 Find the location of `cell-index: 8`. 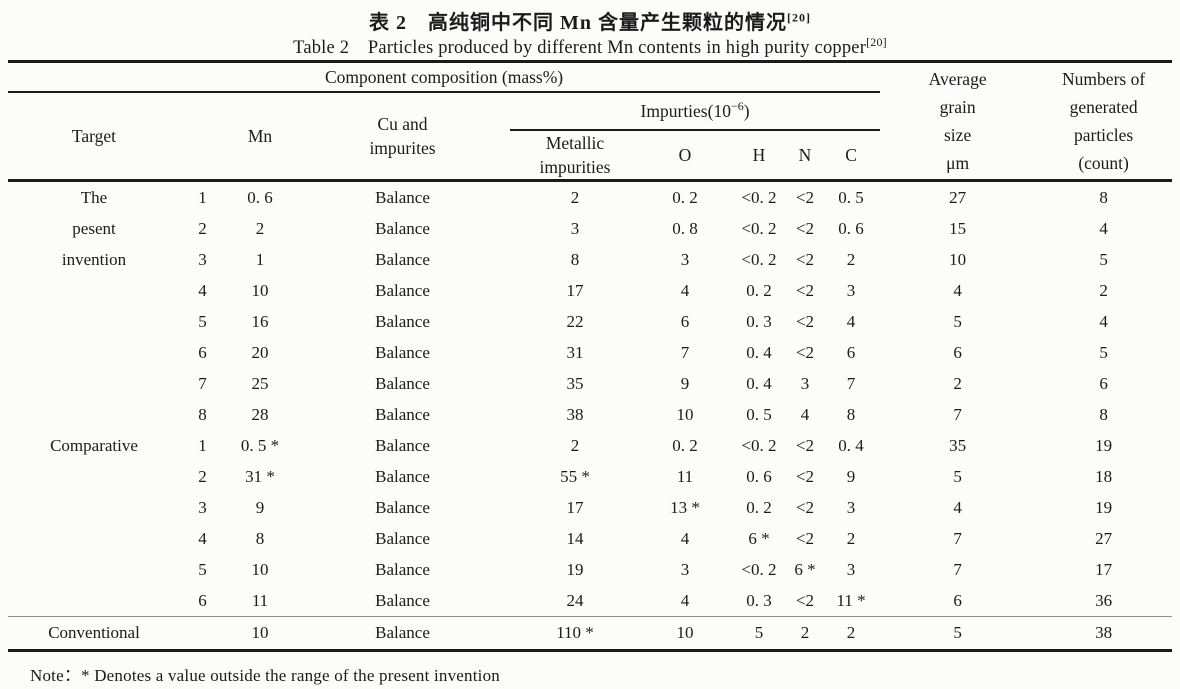

cell-index: 8 is located at coordinates (202, 414).